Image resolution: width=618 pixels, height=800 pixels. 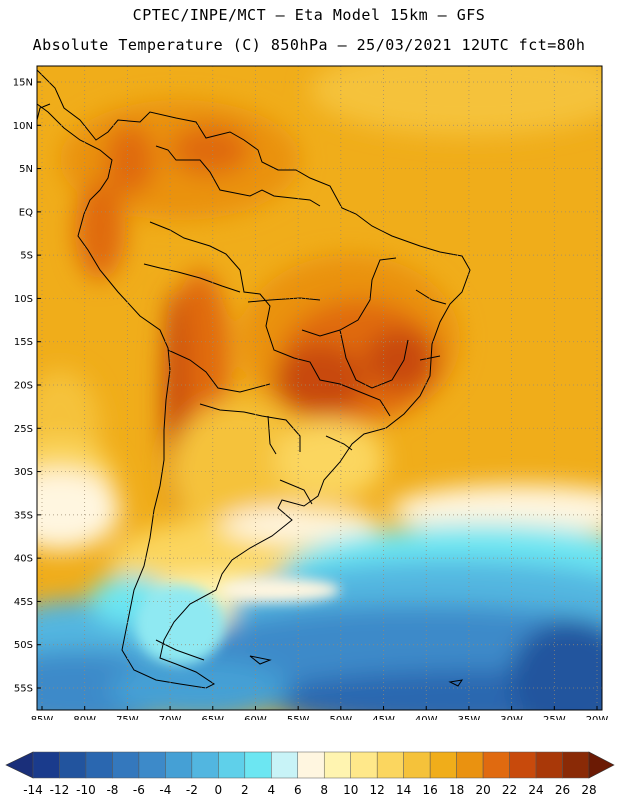 I want to click on lat-label: 15N, so click(x=23, y=83).